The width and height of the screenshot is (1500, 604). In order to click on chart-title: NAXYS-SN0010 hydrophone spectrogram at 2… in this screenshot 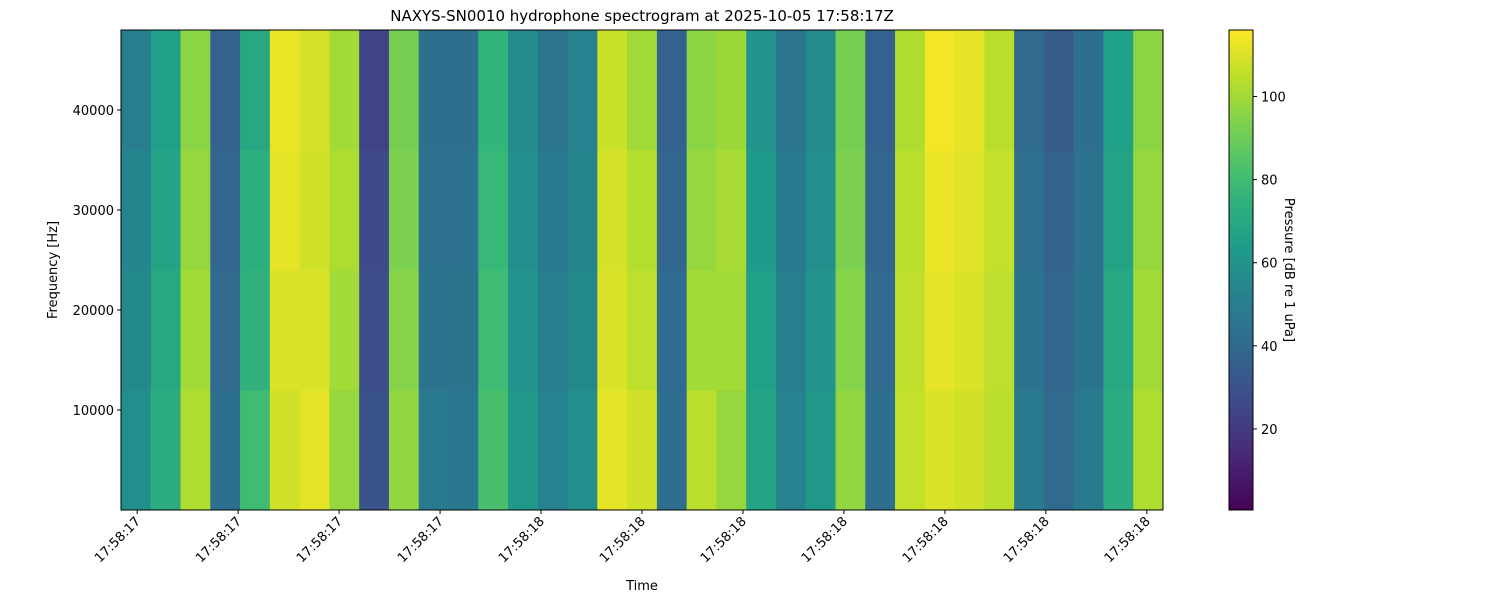, I will do `click(642, 16)`.